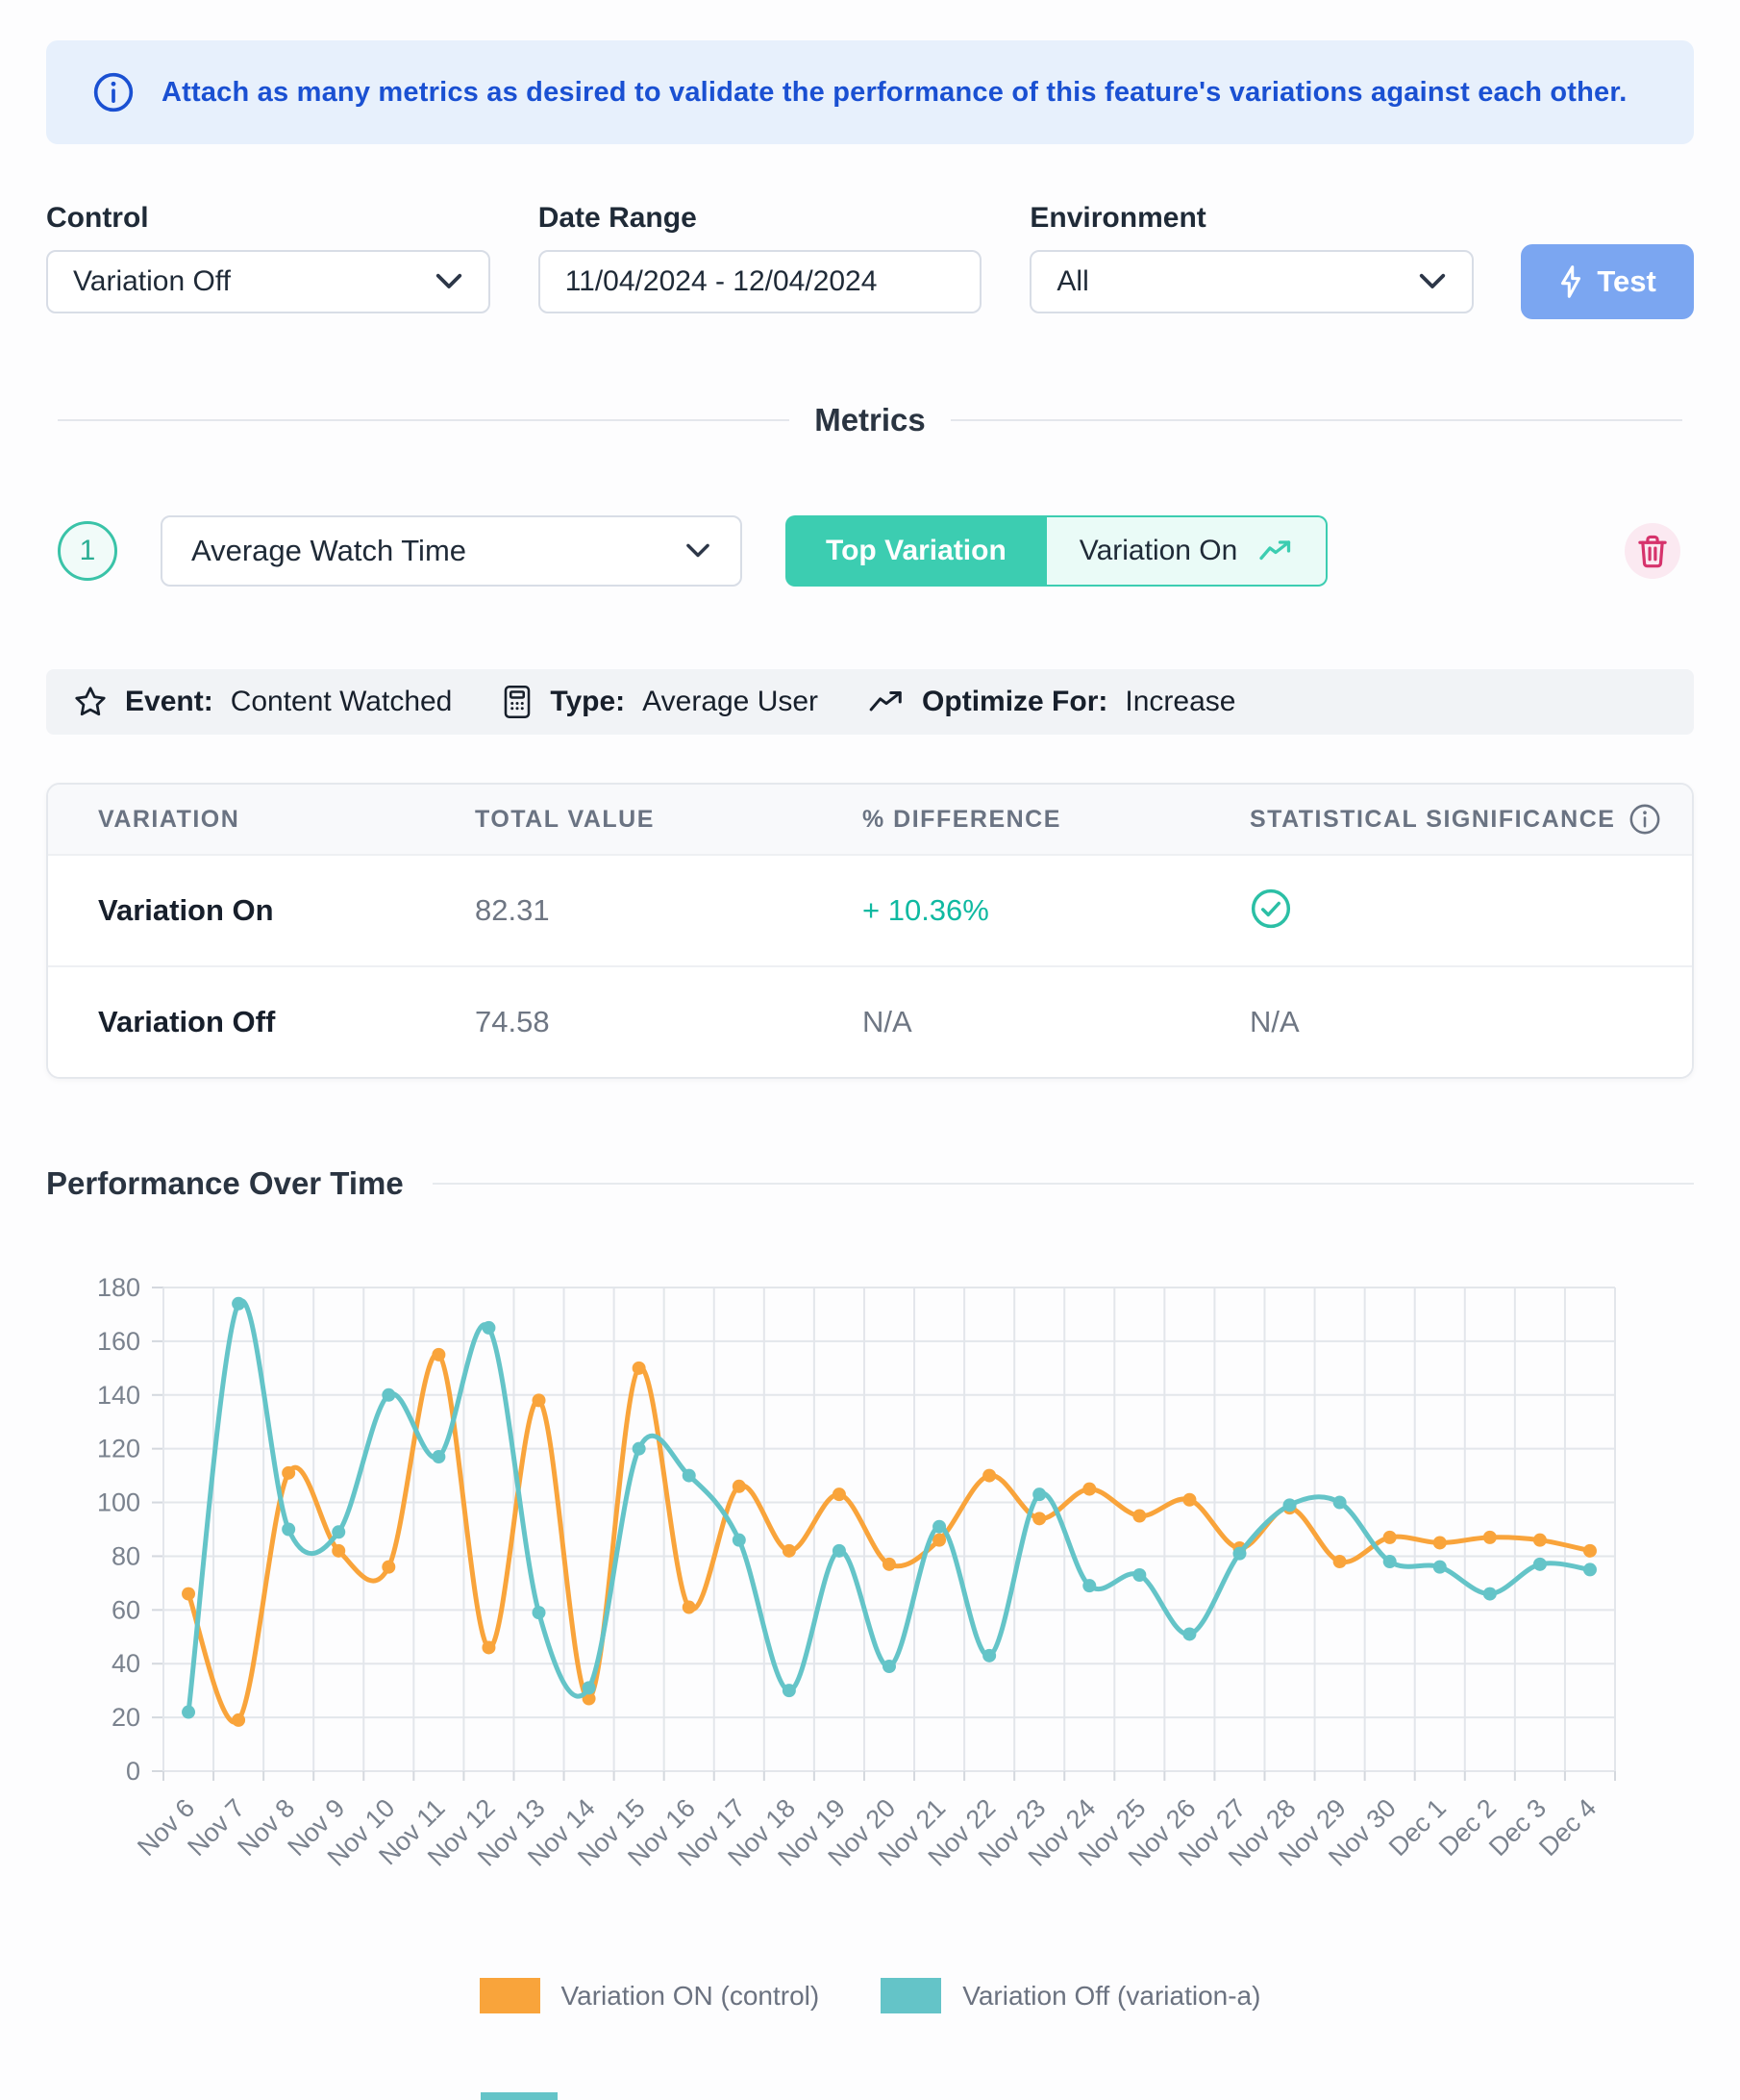 The image size is (1740, 2100). Describe the element at coordinates (126, 1663) in the screenshot. I see `svg-text: 40` at that location.